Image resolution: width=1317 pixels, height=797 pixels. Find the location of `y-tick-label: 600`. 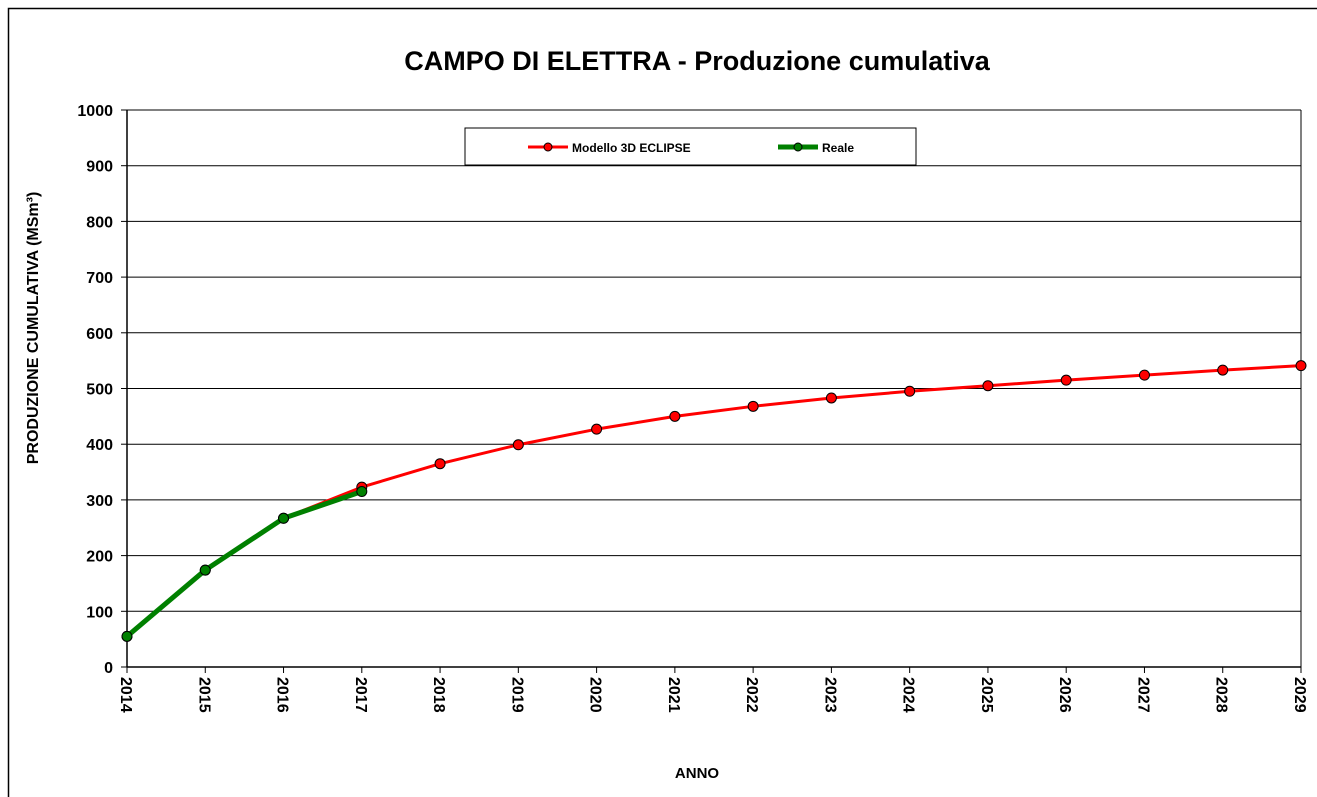

y-tick-label: 600 is located at coordinates (99, 334).